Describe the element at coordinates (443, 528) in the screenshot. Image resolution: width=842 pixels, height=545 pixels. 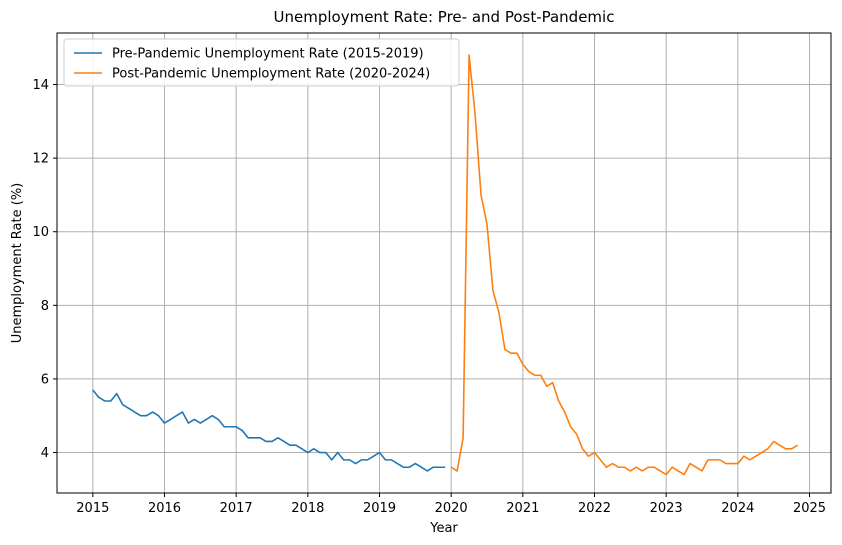
I see `x-axis-label: Year` at that location.